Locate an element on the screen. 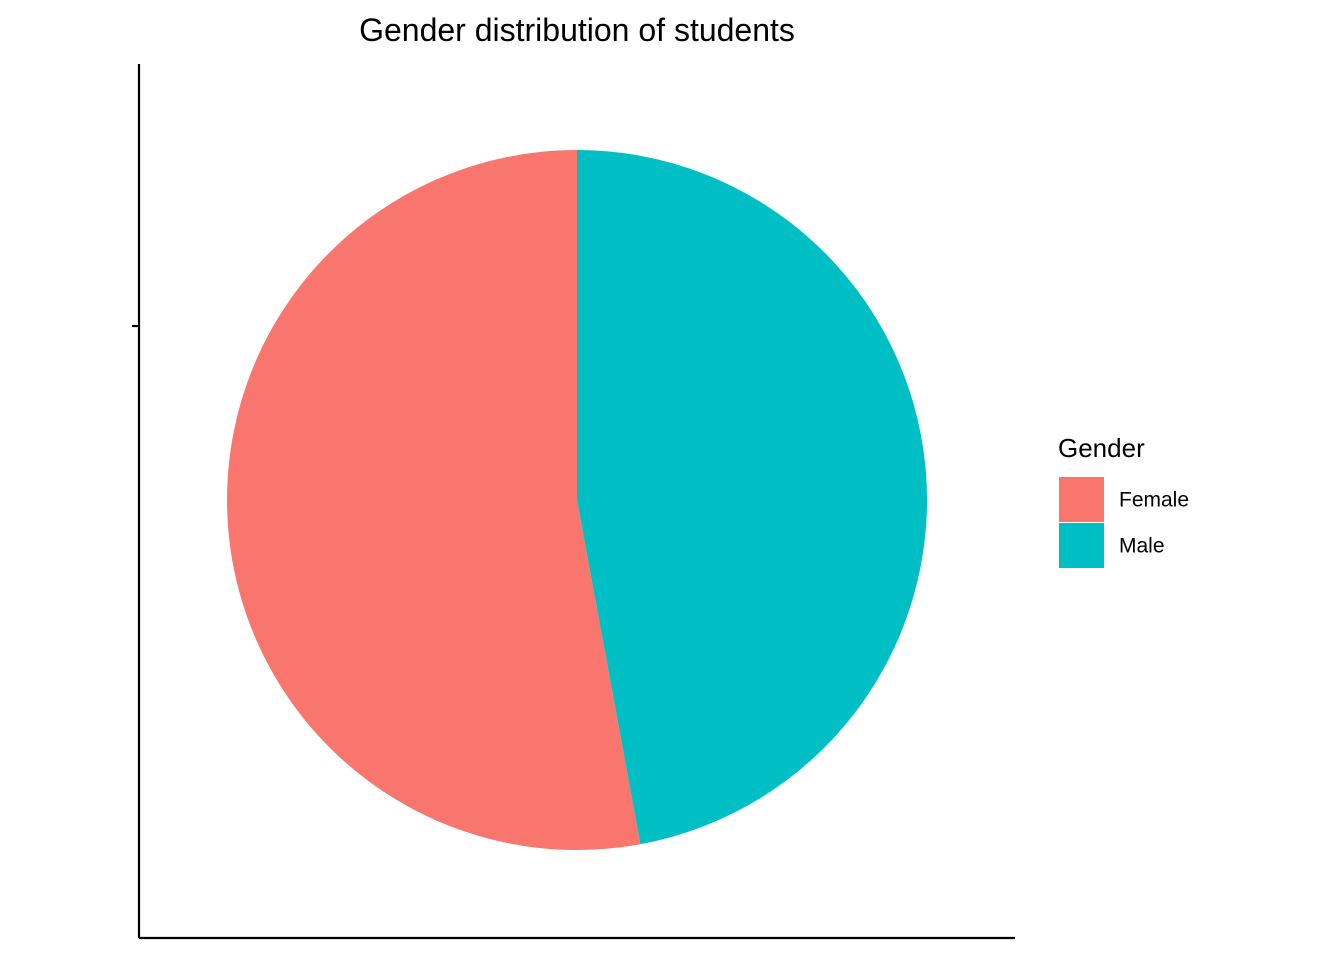  legend-items: Female Male is located at coordinates (1124, 522).